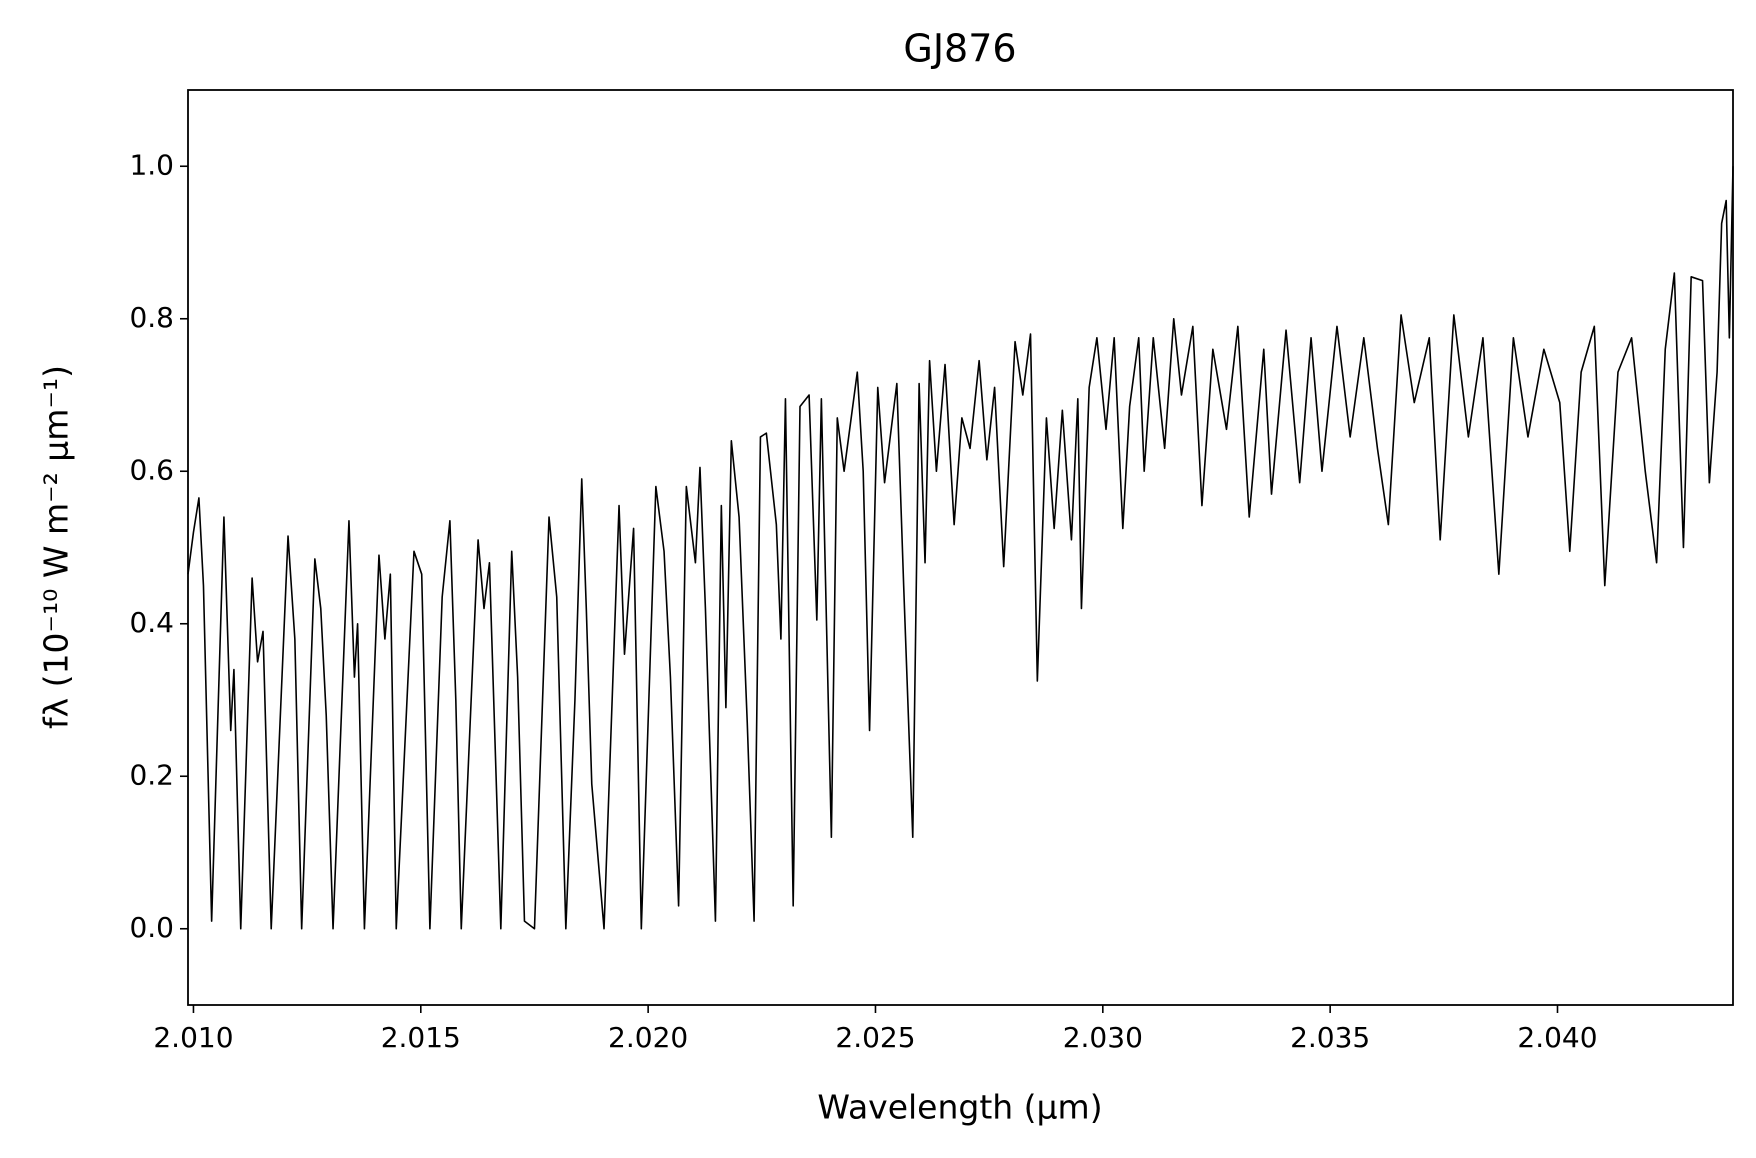  What do you see at coordinates (151, 164) in the screenshot?
I see `y-tick-label: 1.0` at bounding box center [151, 164].